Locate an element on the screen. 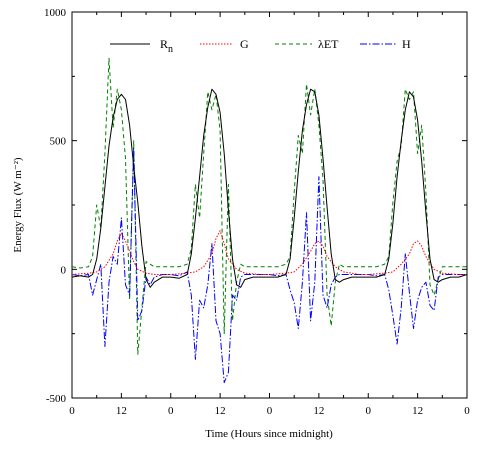 This screenshot has height=451, width=477. x-axis-title: Time (Hours since midnight) is located at coordinates (269, 434).